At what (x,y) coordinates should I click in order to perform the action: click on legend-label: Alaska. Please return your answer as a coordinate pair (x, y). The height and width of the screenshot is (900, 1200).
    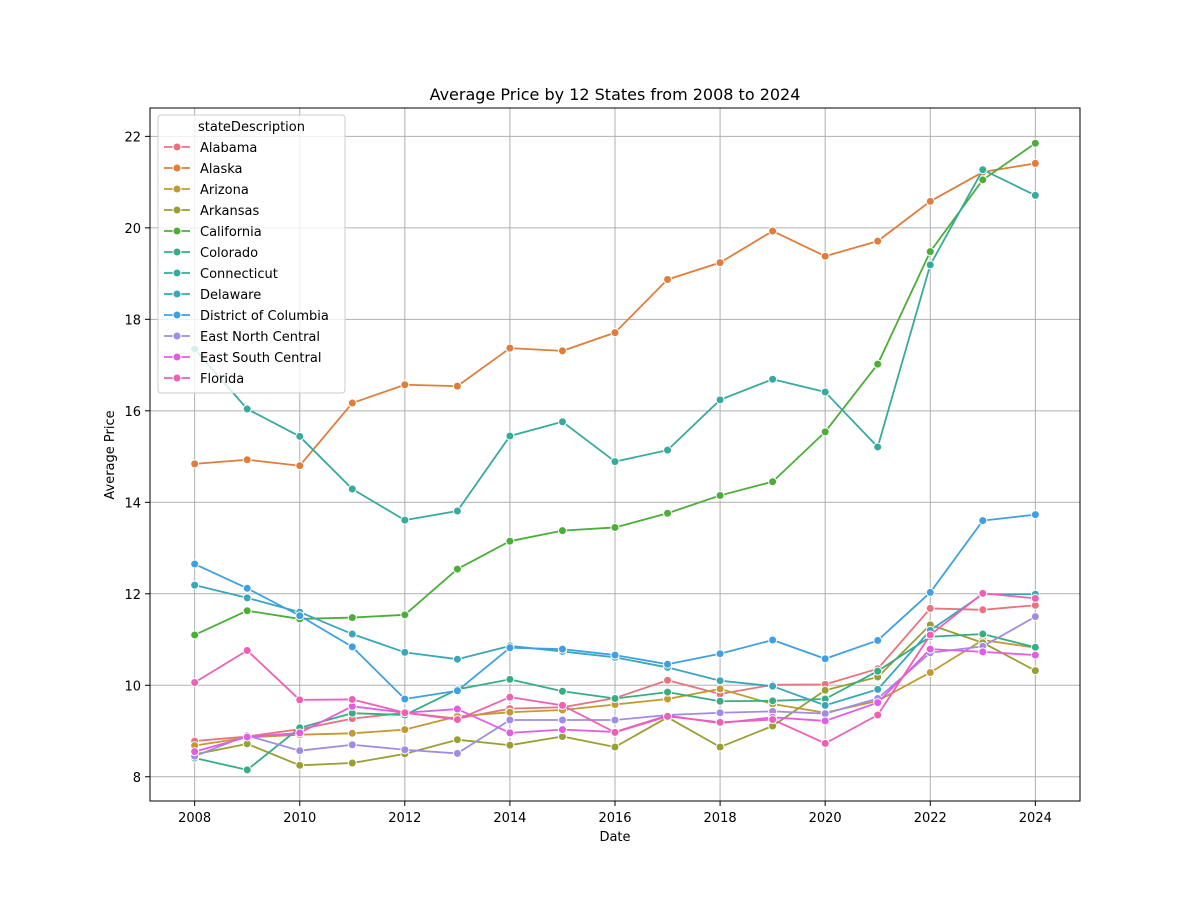
    Looking at the image, I should click on (221, 169).